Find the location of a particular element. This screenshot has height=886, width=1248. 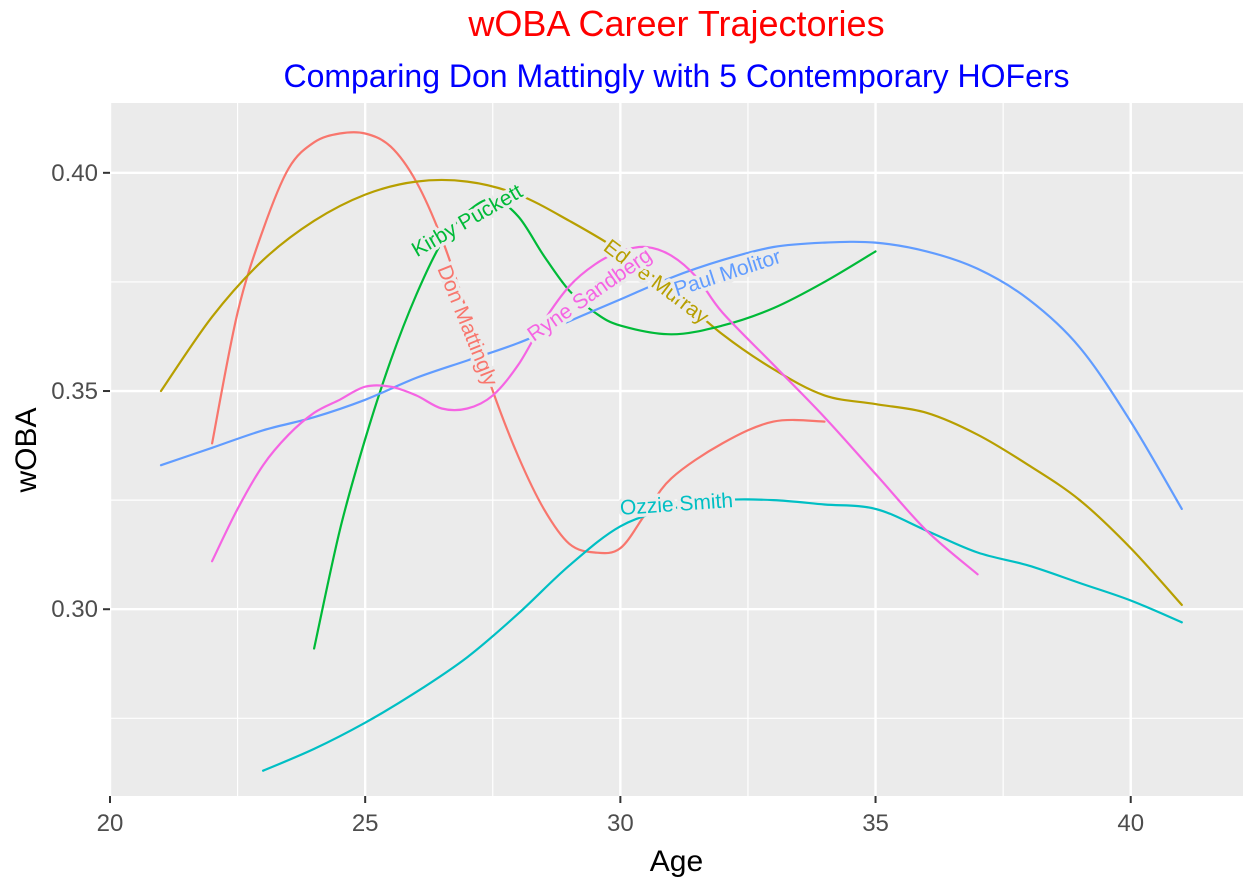

y-tick-label: 0.35 is located at coordinates (74, 391).